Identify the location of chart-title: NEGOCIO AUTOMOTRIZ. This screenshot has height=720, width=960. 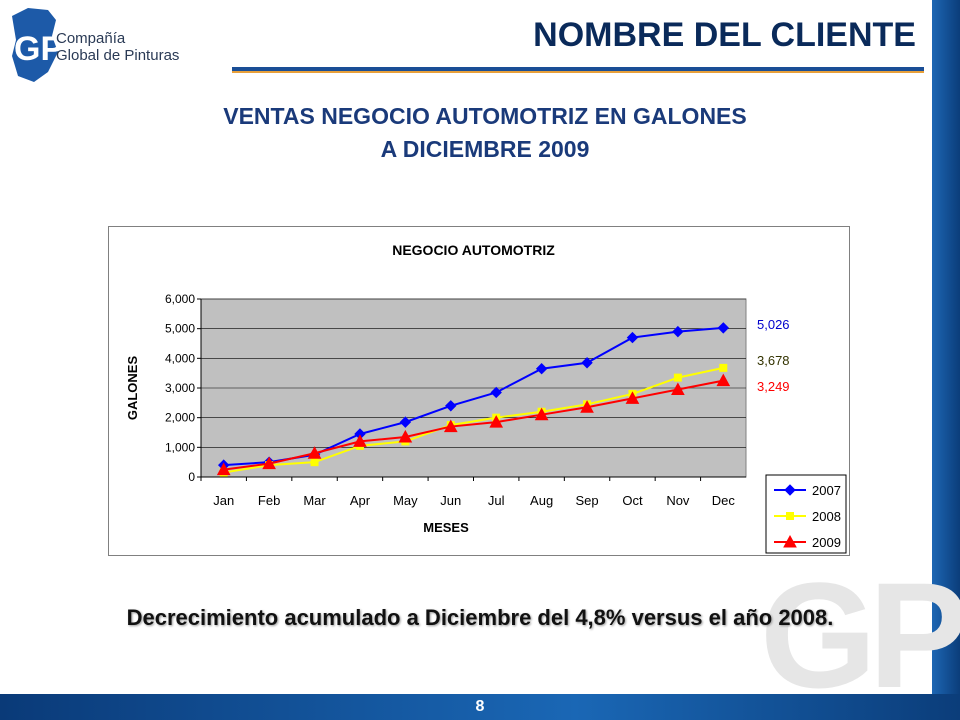
(473, 250).